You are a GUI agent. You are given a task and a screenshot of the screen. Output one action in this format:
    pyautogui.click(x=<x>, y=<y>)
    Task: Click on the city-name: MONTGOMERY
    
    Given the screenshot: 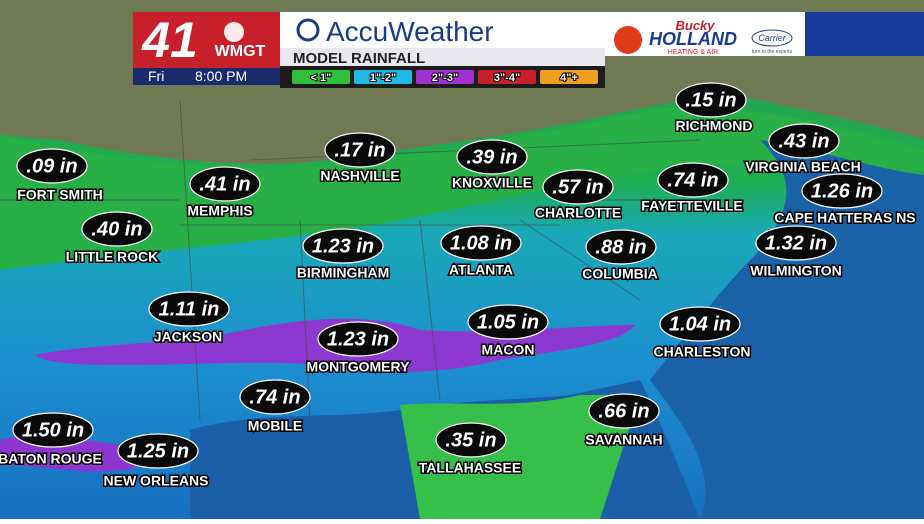 What is the action you would take?
    pyautogui.click(x=359, y=367)
    